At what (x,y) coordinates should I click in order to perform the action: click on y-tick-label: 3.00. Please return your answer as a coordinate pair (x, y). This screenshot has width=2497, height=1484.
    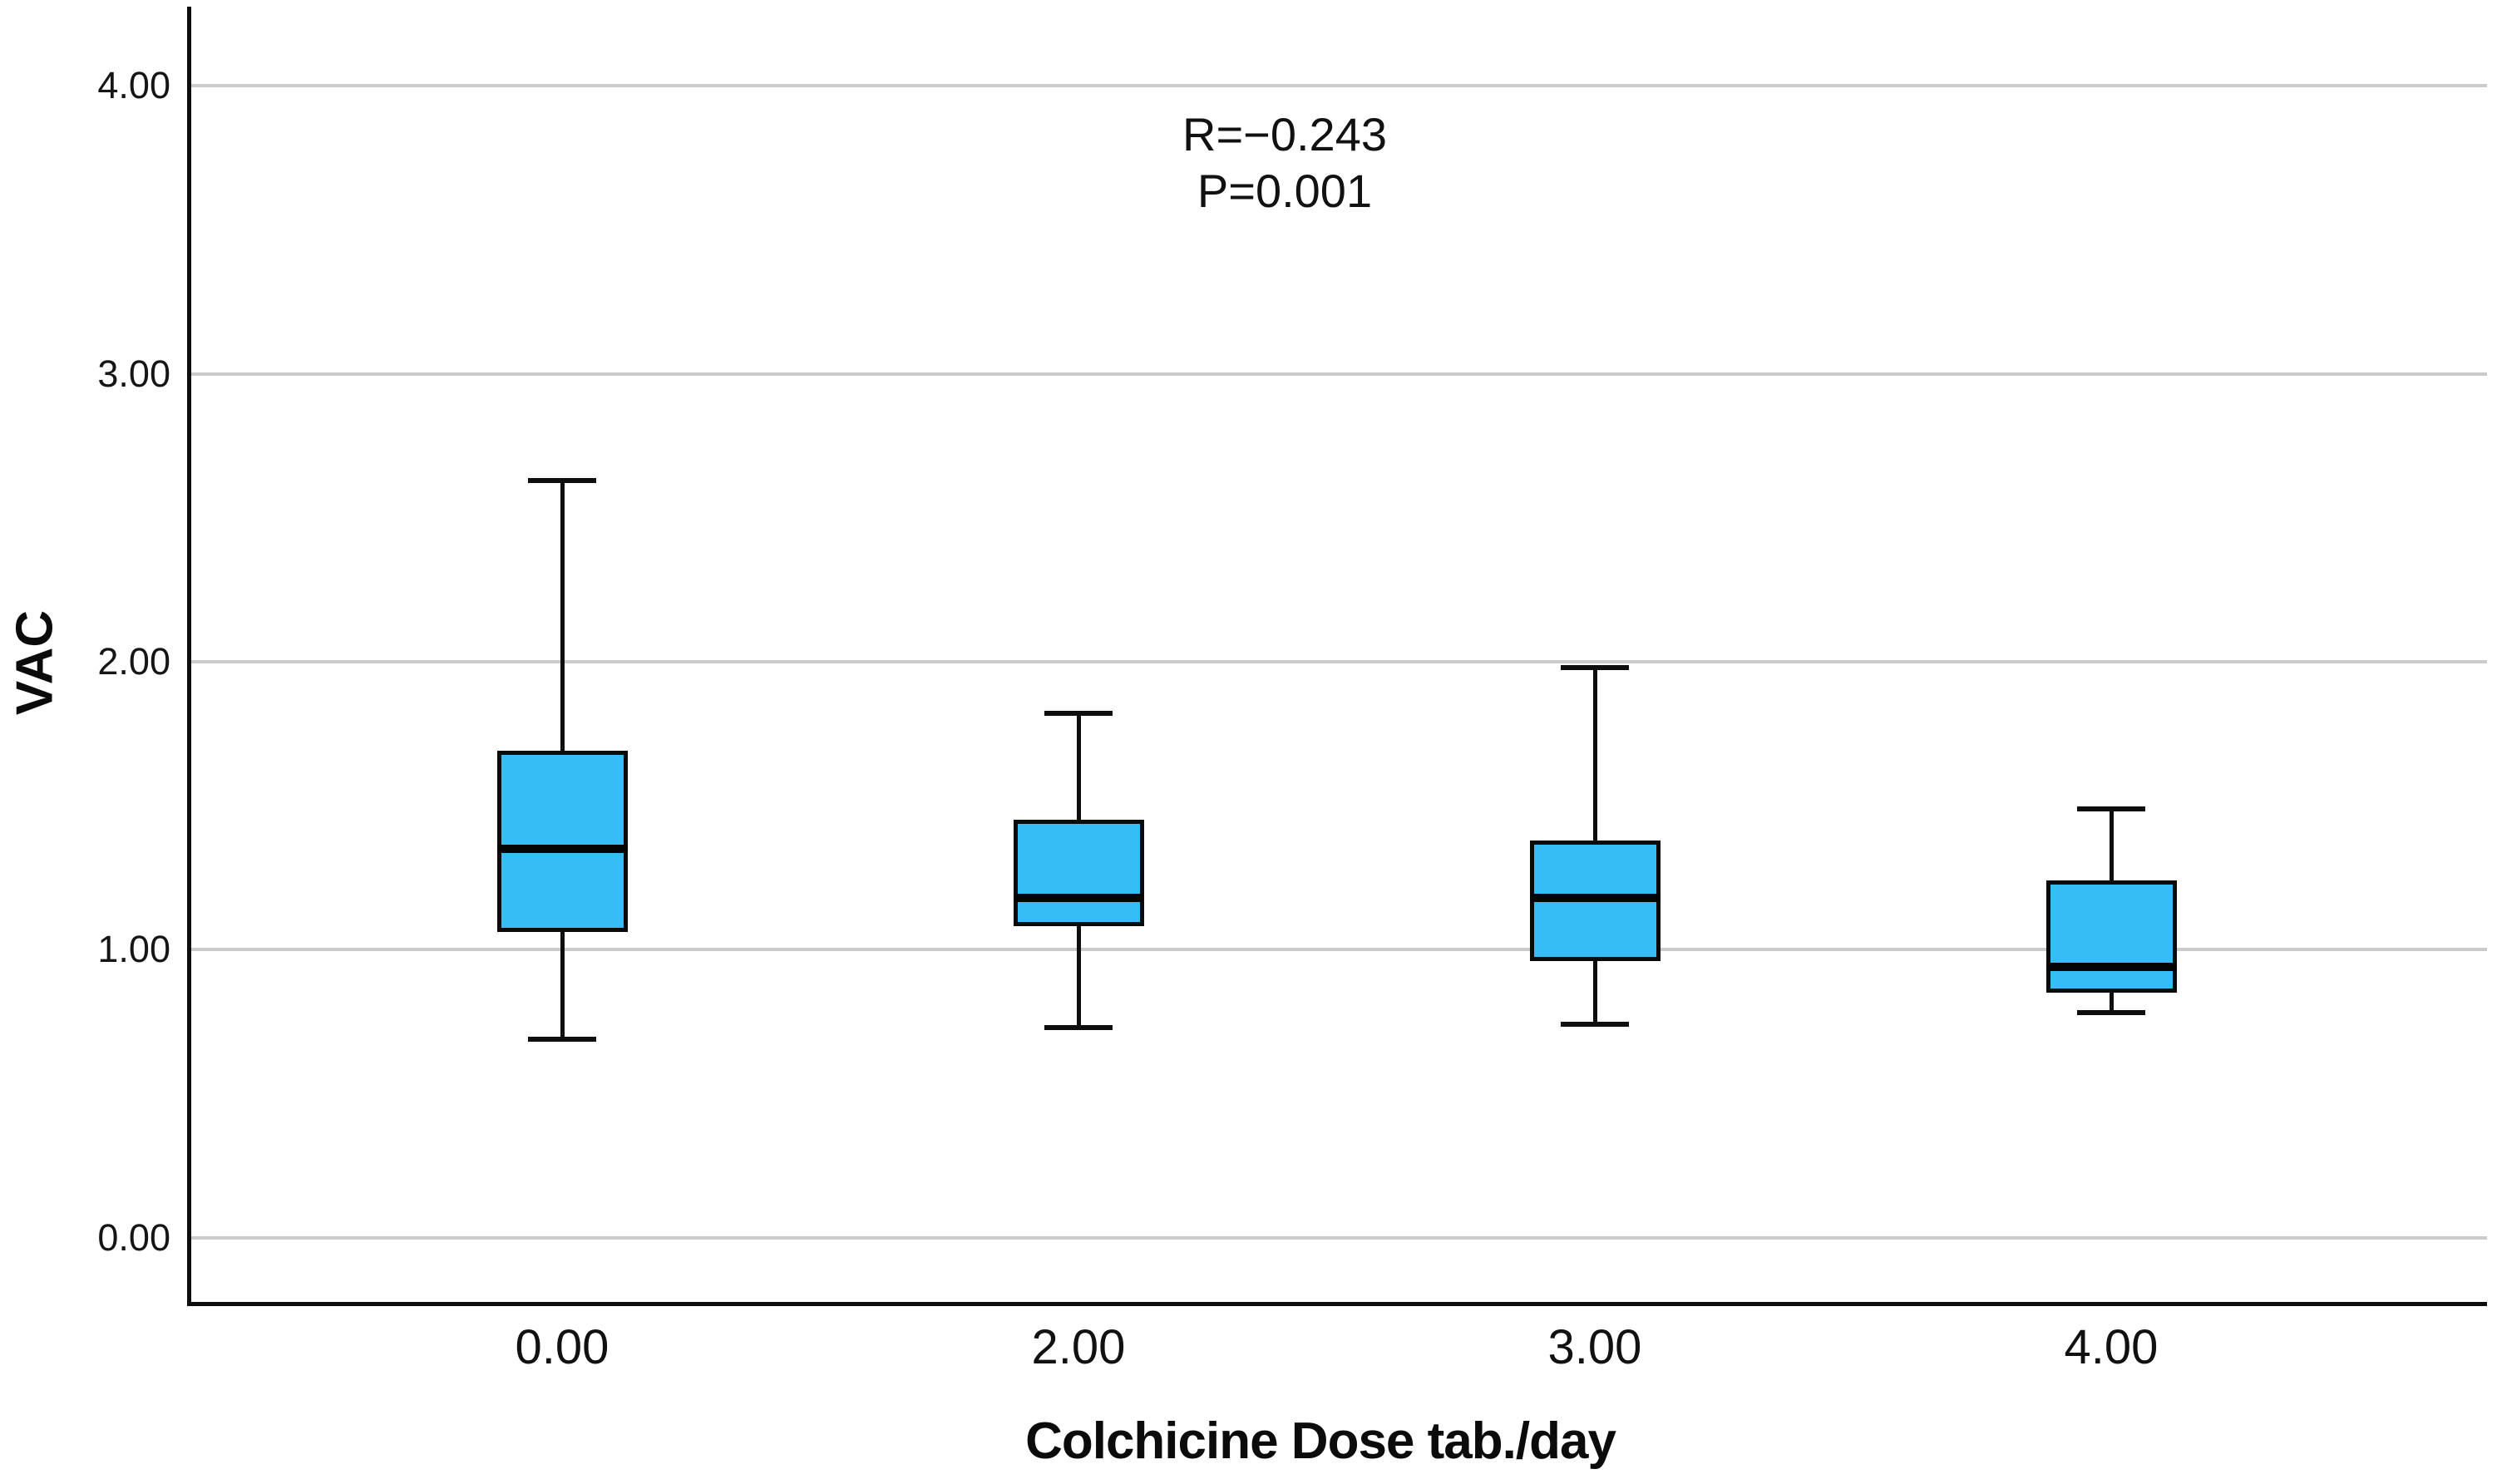
    Looking at the image, I should click on (133, 373).